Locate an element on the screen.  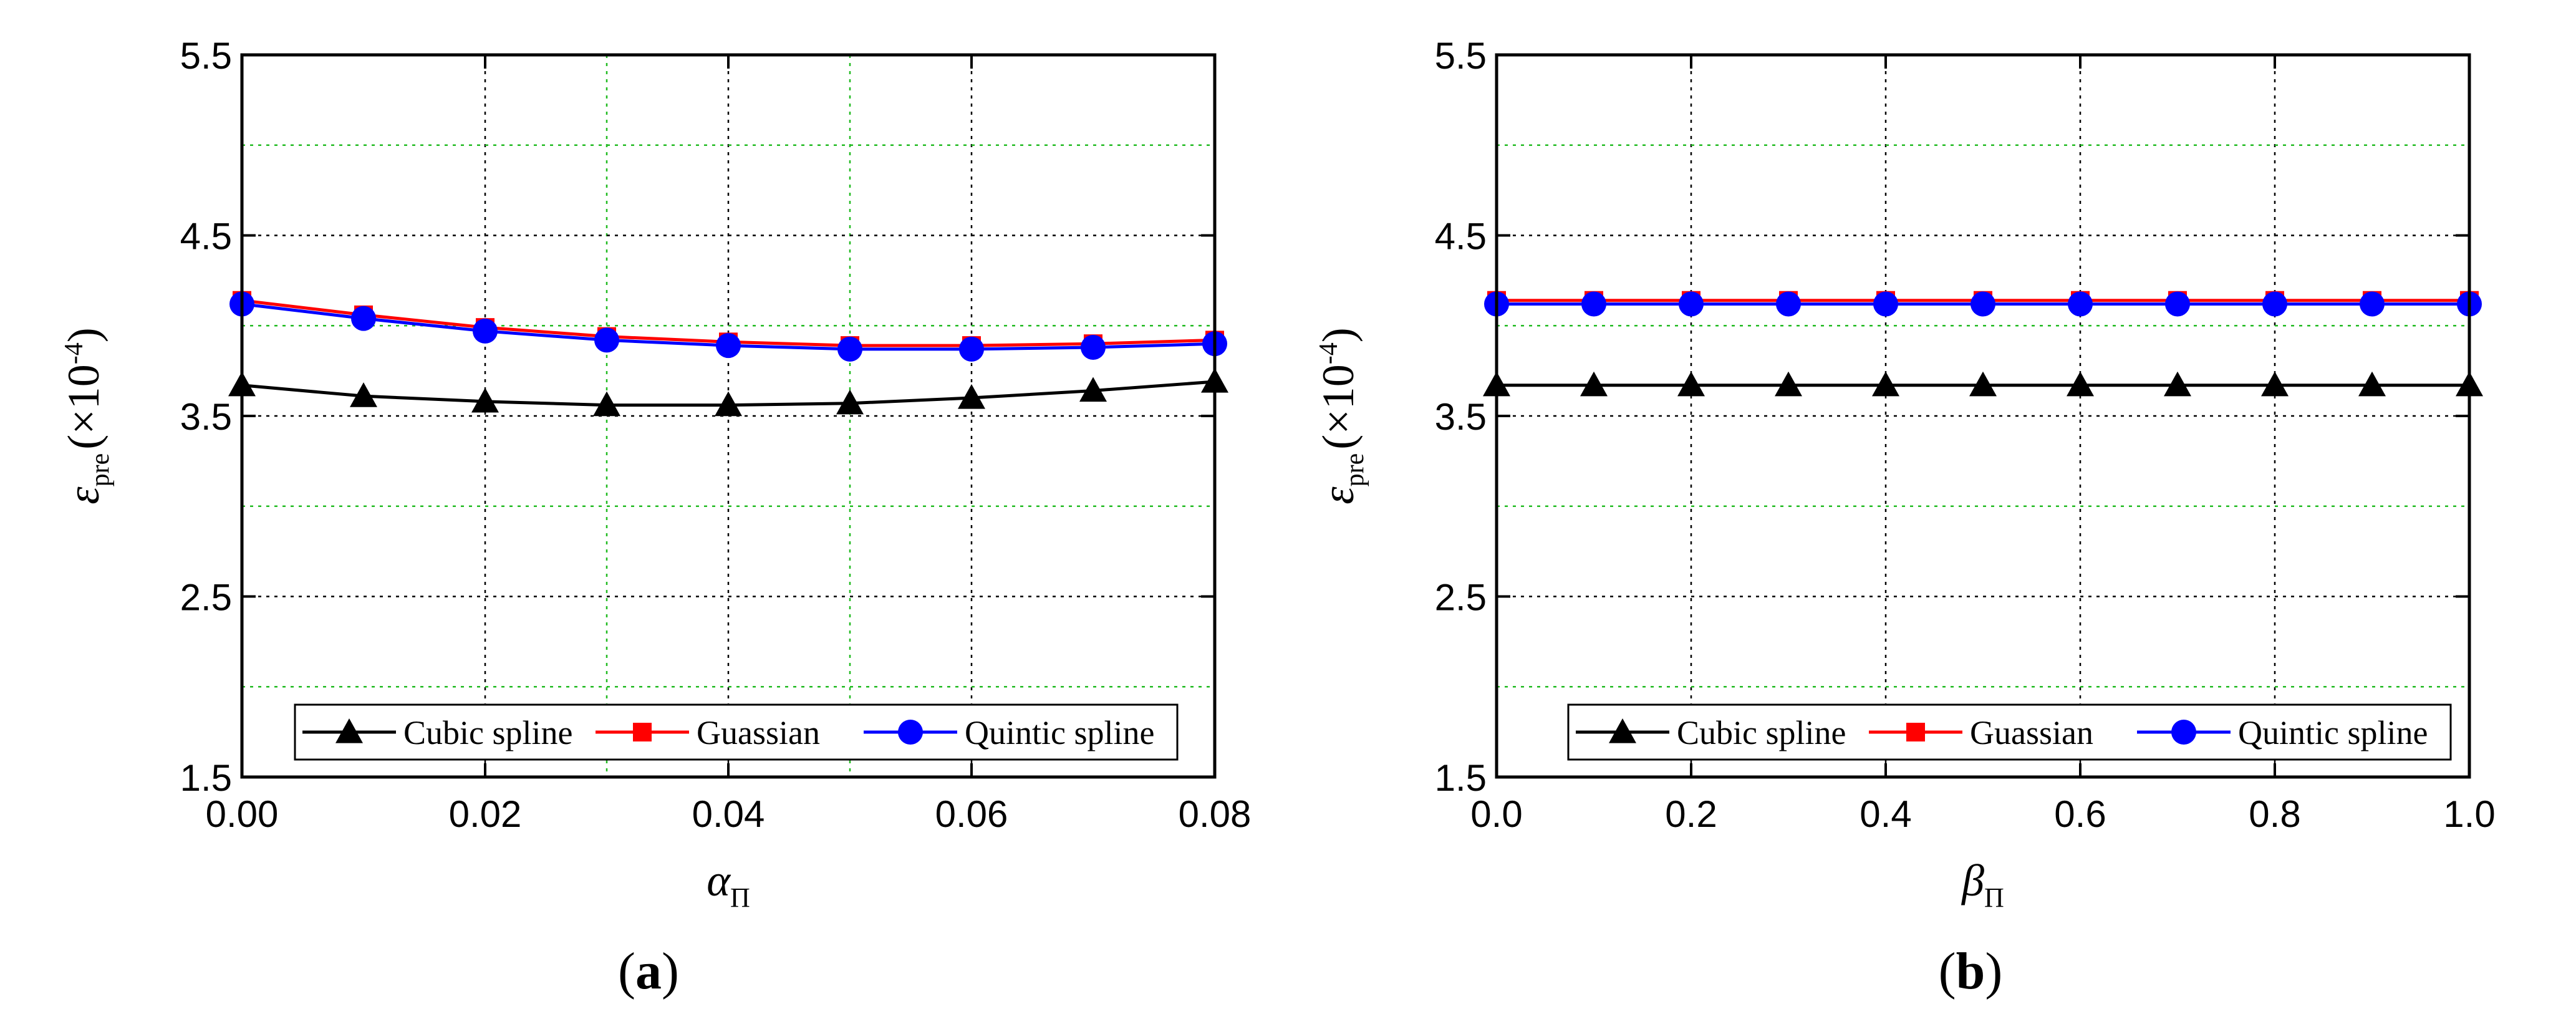
x-tick-label: 0.0 is located at coordinates (1496, 814).